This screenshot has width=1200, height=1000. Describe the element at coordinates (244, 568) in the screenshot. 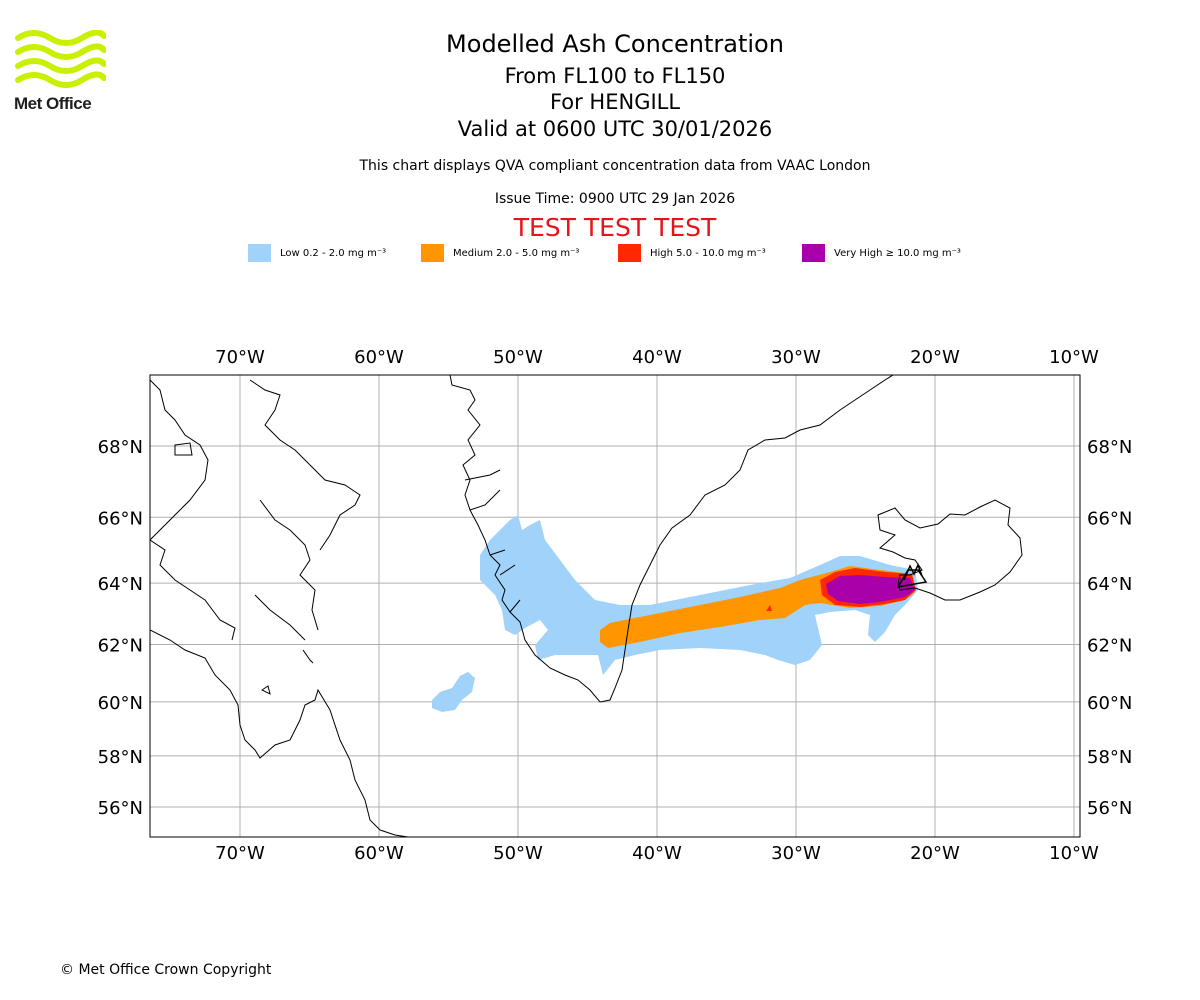

I see `coast-small-islands` at that location.